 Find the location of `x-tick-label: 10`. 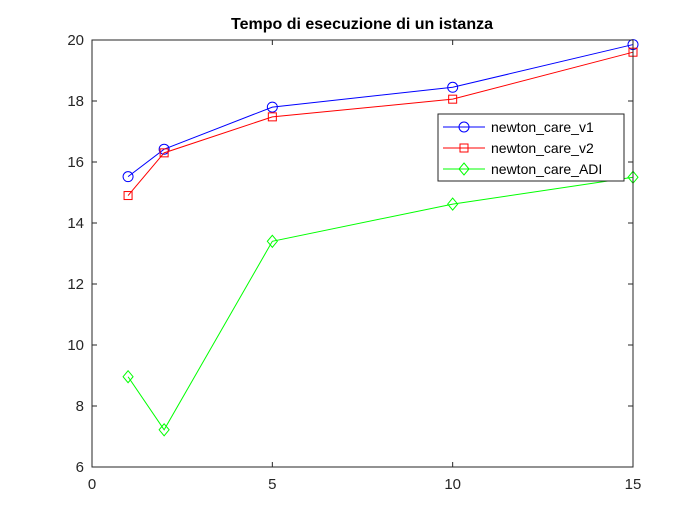

x-tick-label: 10 is located at coordinates (452, 484).